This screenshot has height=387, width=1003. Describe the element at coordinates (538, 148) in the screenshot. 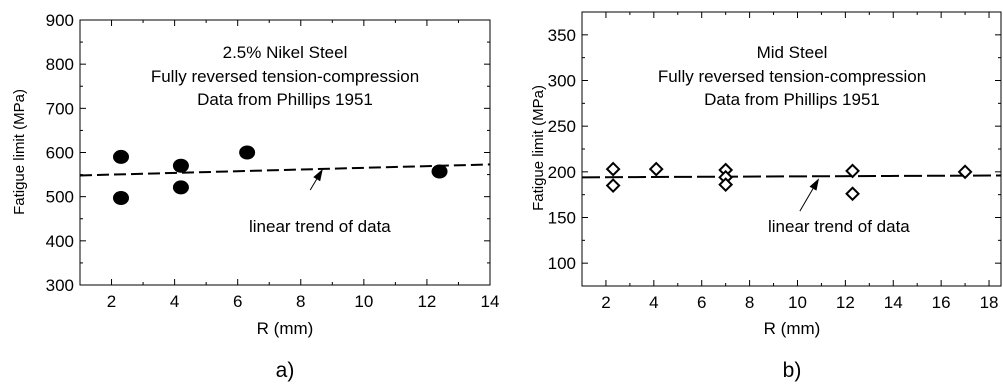

I see `y-axis-label-b: Fatigue limit (MPa)` at that location.